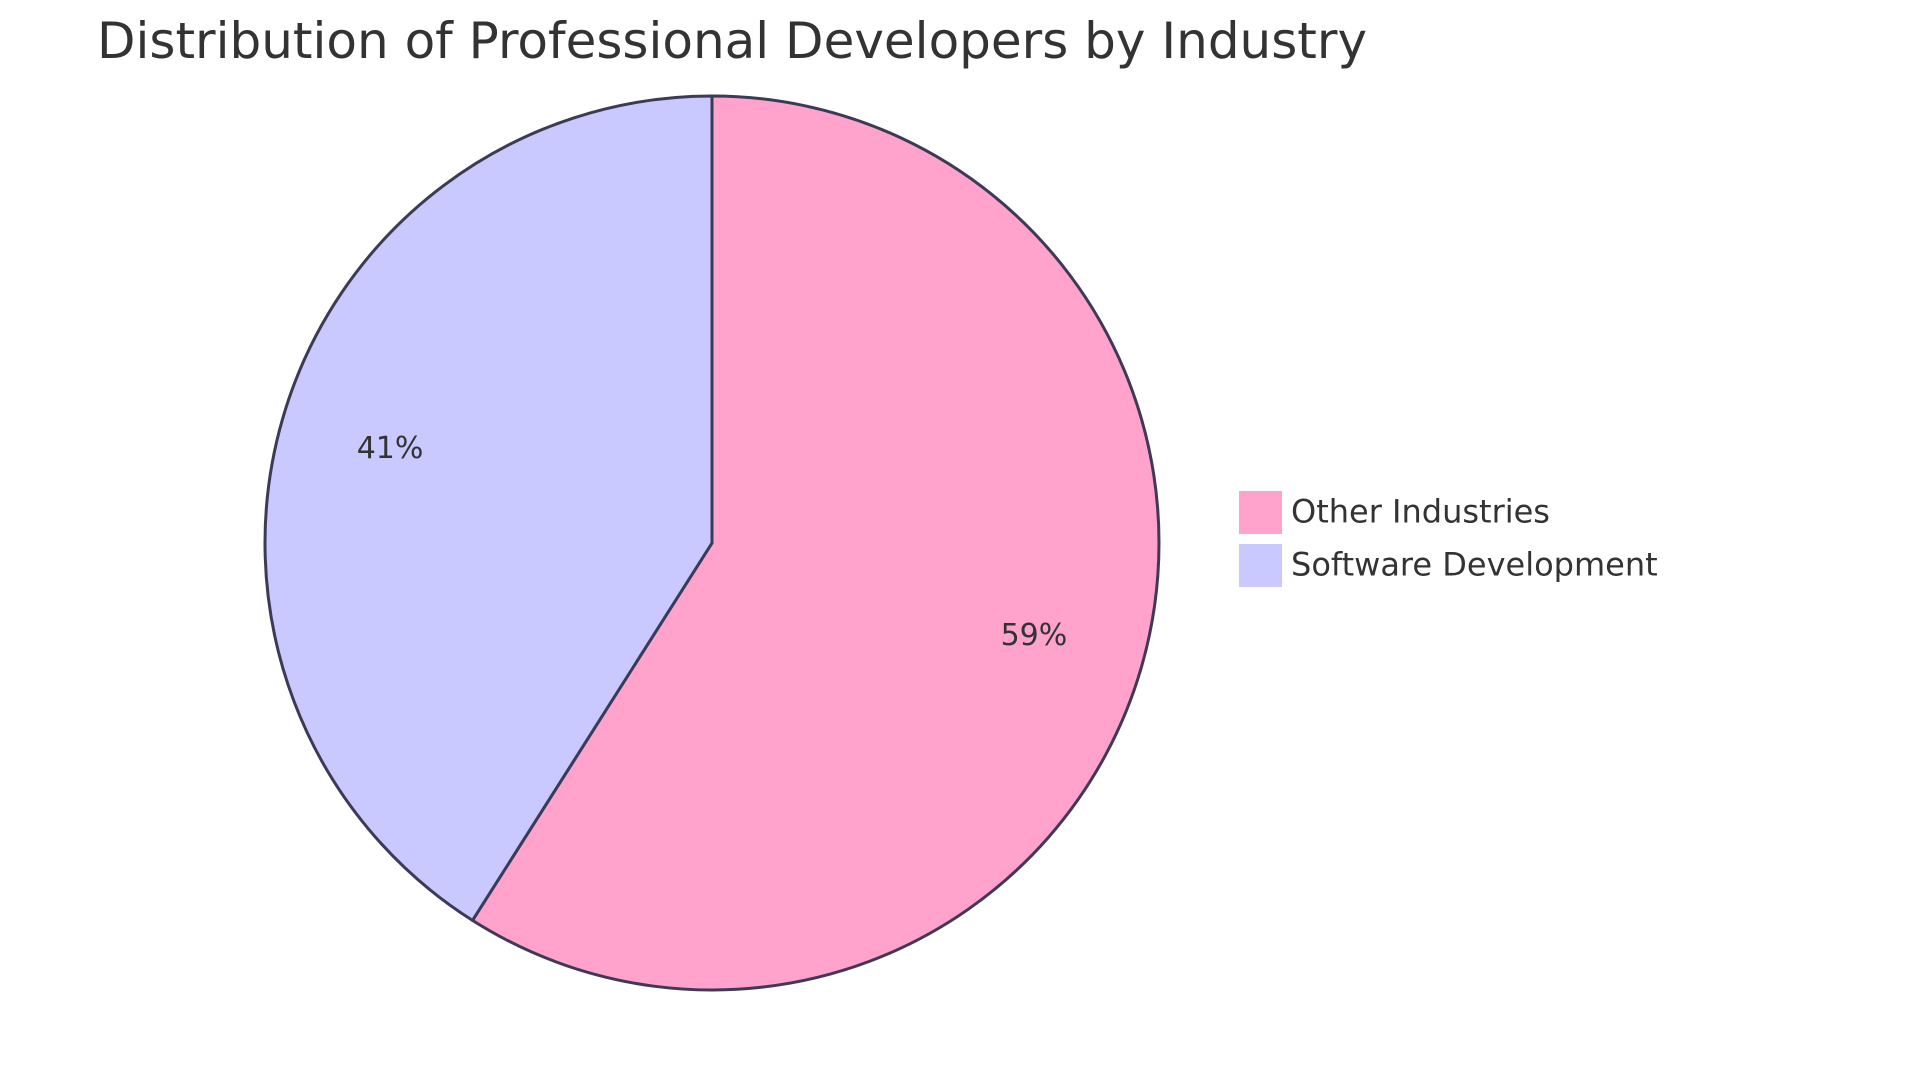 This screenshot has height=1080, width=1920. I want to click on legend-label: Other Industries, so click(1420, 512).